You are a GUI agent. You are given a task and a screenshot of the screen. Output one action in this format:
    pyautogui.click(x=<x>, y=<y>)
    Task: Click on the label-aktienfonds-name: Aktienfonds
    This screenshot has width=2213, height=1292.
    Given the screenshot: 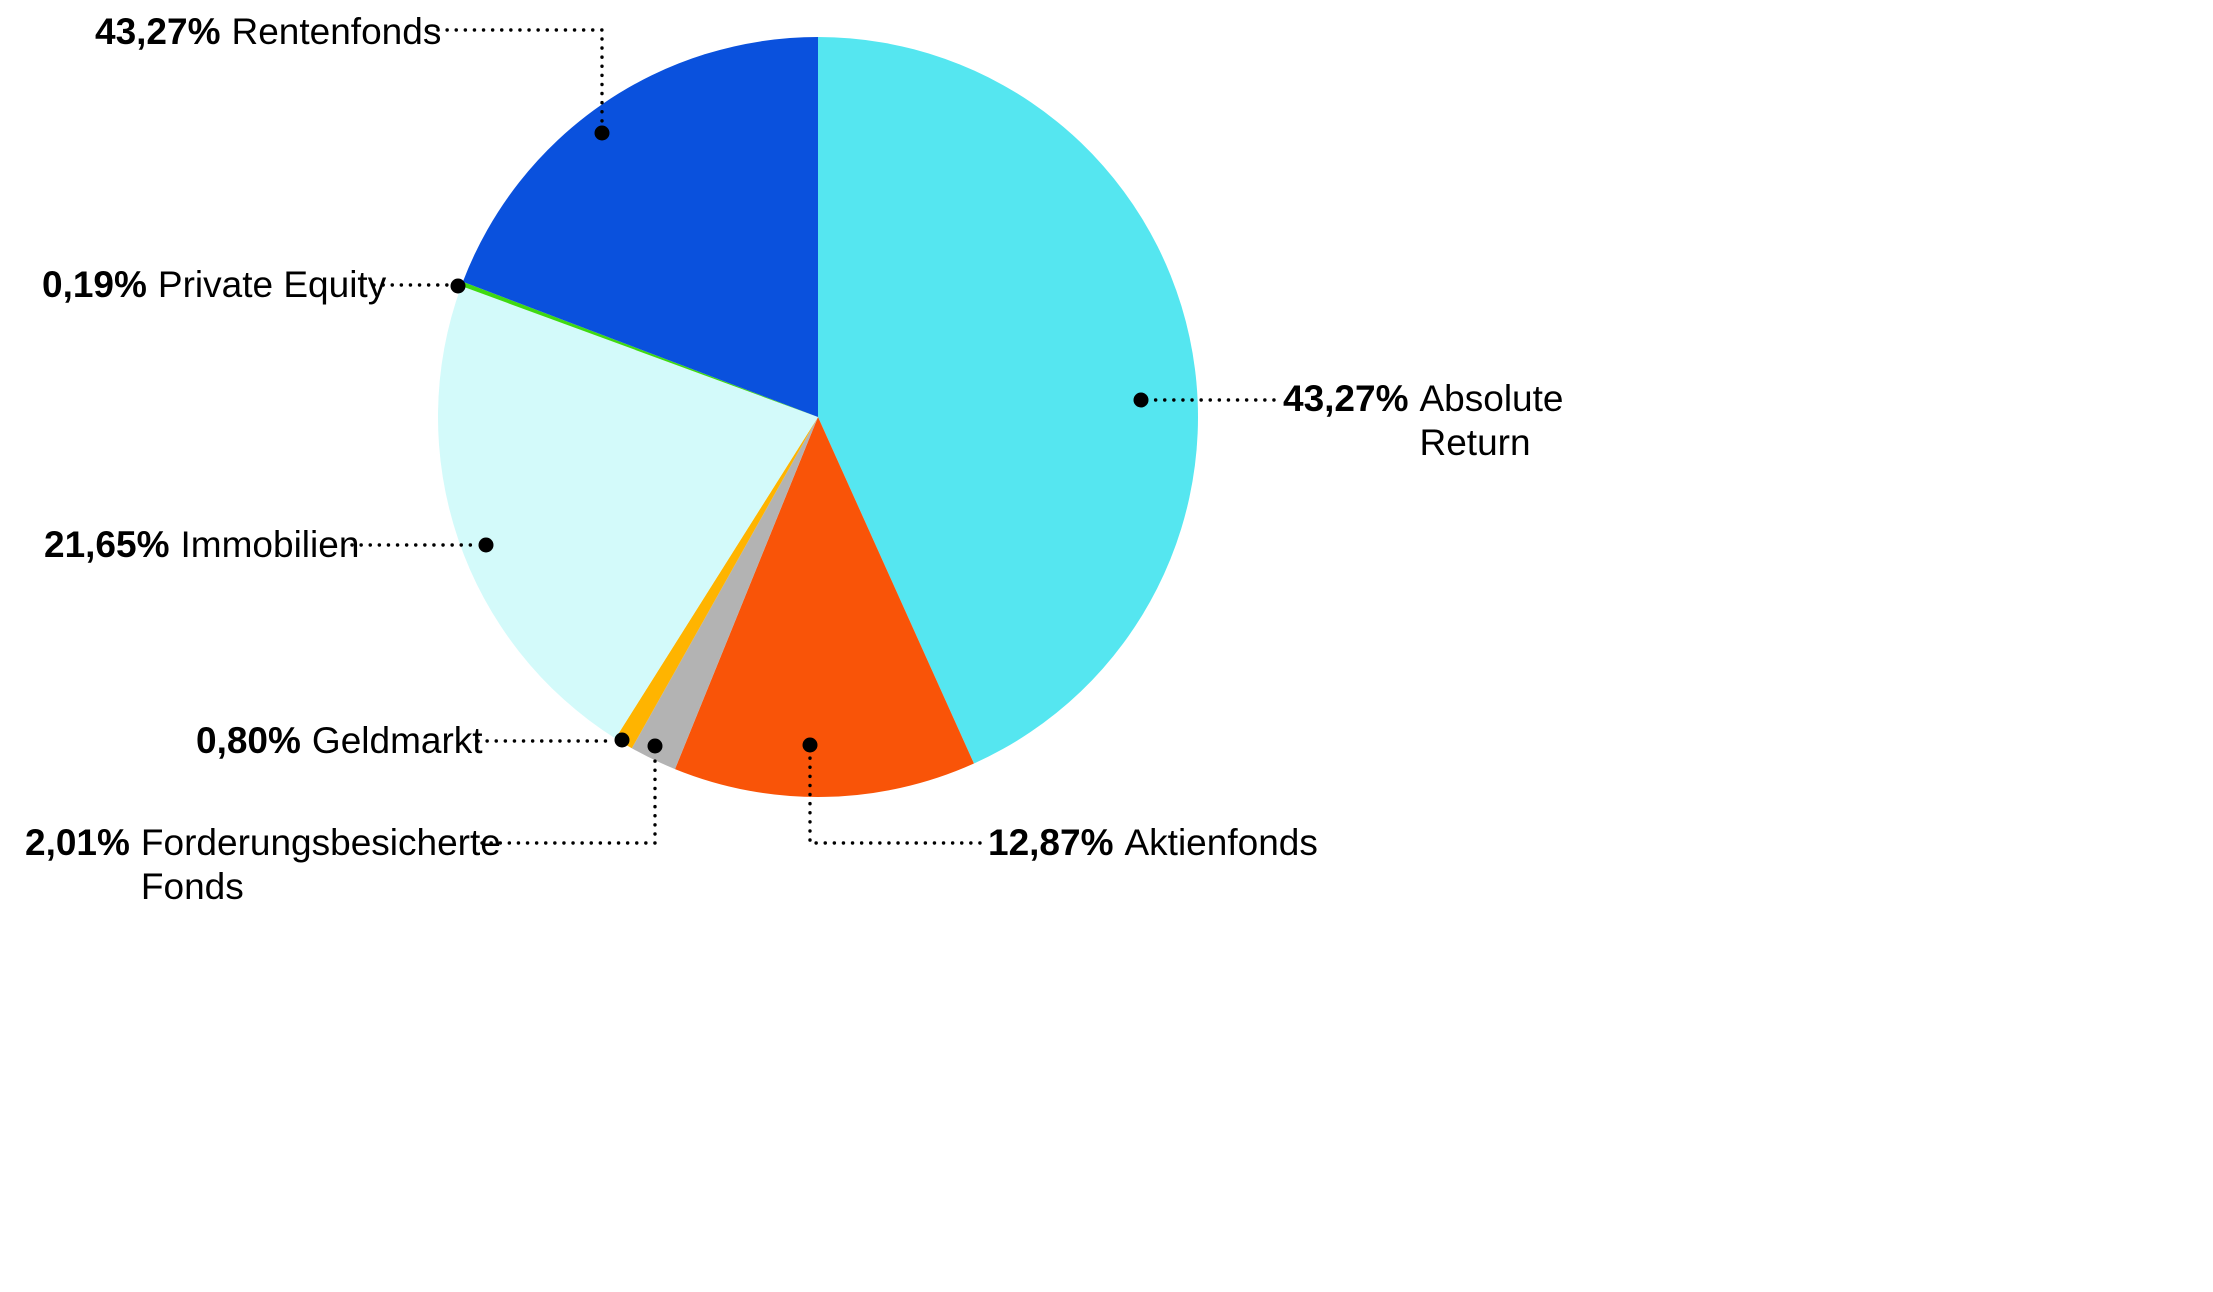 What is the action you would take?
    pyautogui.click(x=1221, y=842)
    